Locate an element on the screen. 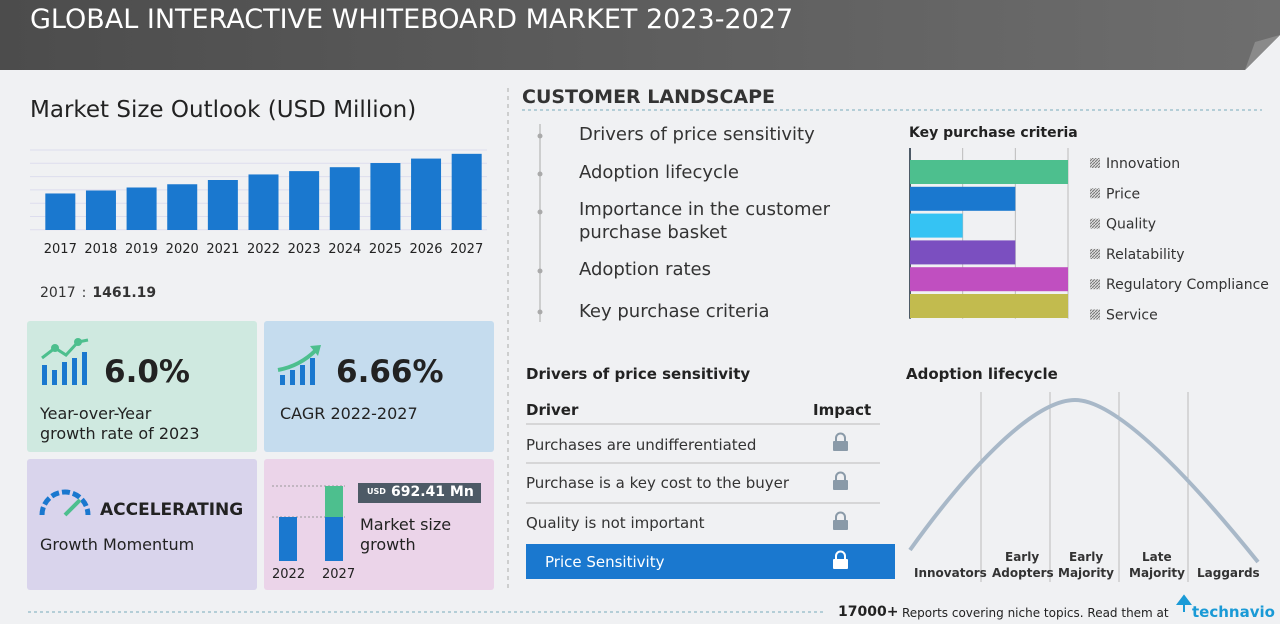 The image size is (1280, 624). x-tick-label: 2019 is located at coordinates (141, 249).